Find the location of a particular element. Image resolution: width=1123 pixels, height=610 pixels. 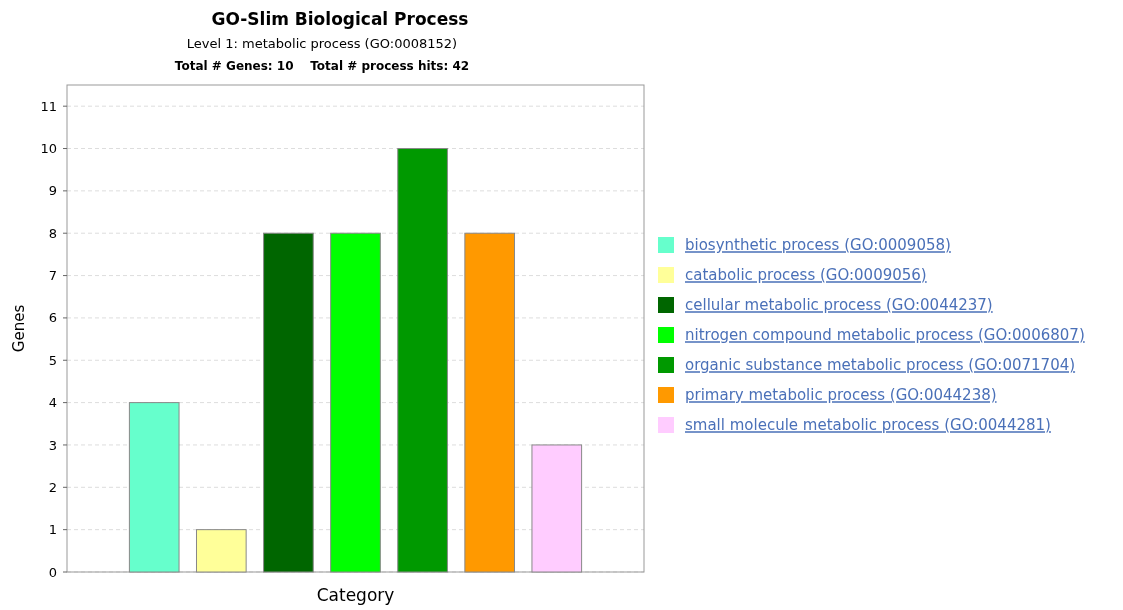

y-tick-label: 0 is located at coordinates (52, 572).